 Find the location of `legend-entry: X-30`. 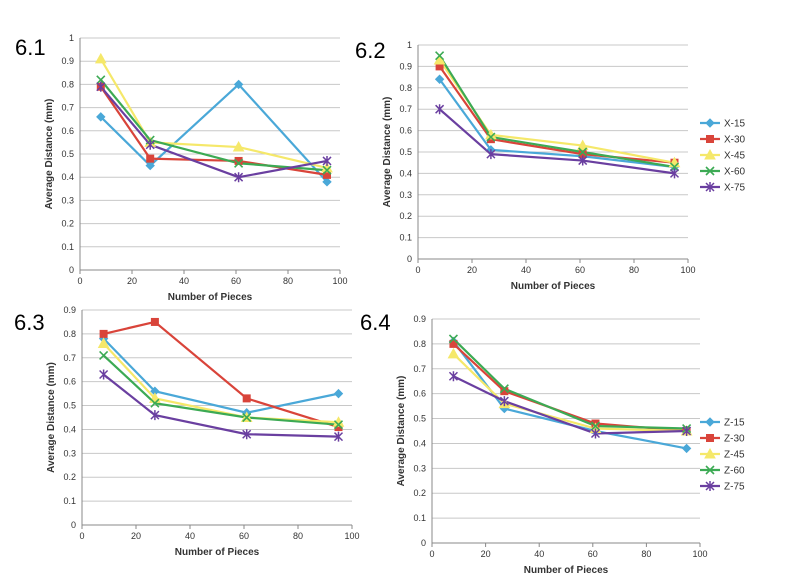

legend-entry: X-30 is located at coordinates (735, 140).